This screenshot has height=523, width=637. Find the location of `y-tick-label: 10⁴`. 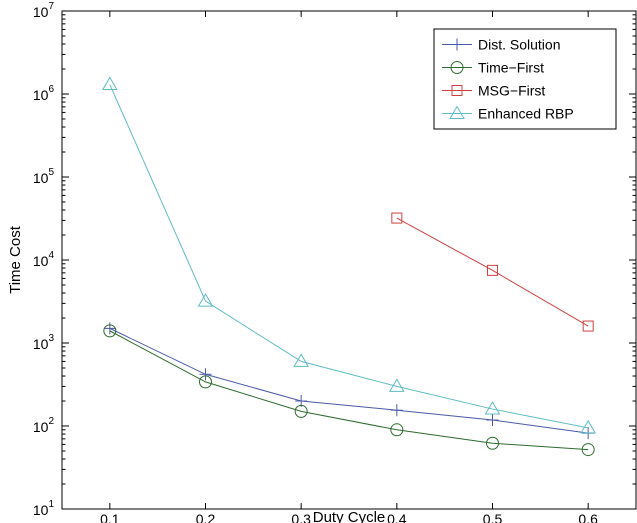

y-tick-label: 10⁴ is located at coordinates (44, 259).